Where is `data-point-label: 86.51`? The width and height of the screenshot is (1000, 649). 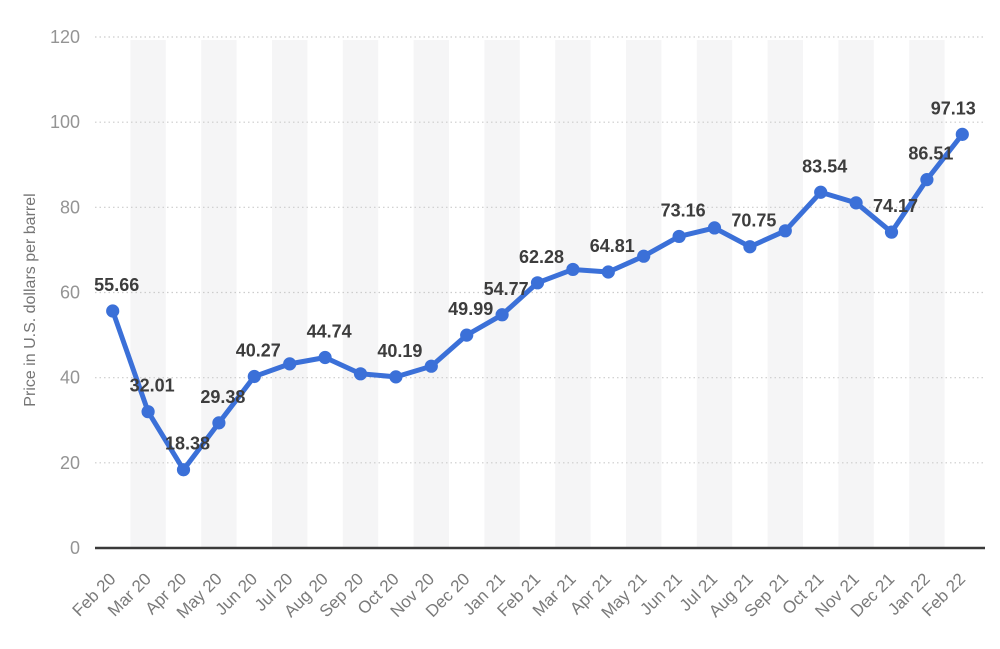
data-point-label: 86.51 is located at coordinates (930, 154).